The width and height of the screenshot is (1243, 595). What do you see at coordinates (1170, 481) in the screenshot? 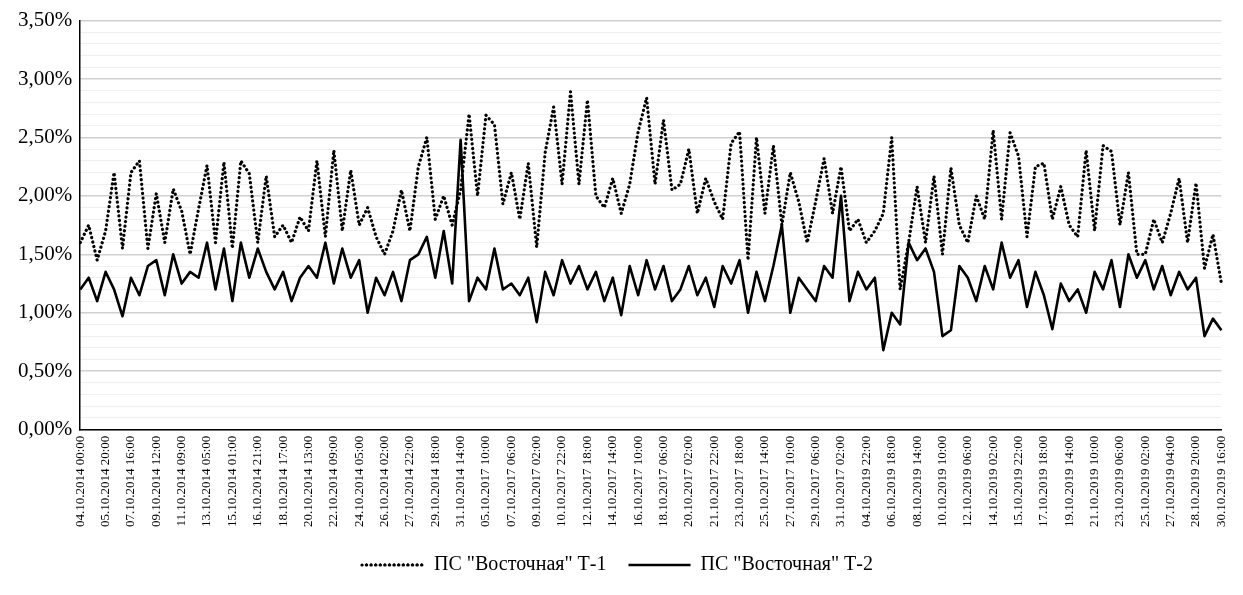
I see `x-tick-label: 27.10.2019 04:00` at bounding box center [1170, 481].